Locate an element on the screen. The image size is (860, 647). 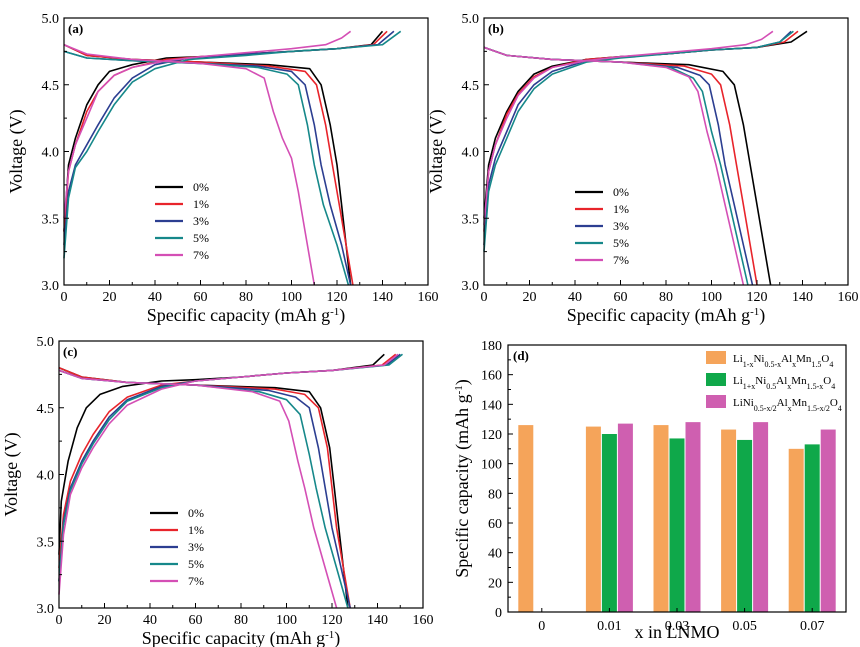
series-line-3pct-discharge is located at coordinates (204, 489).